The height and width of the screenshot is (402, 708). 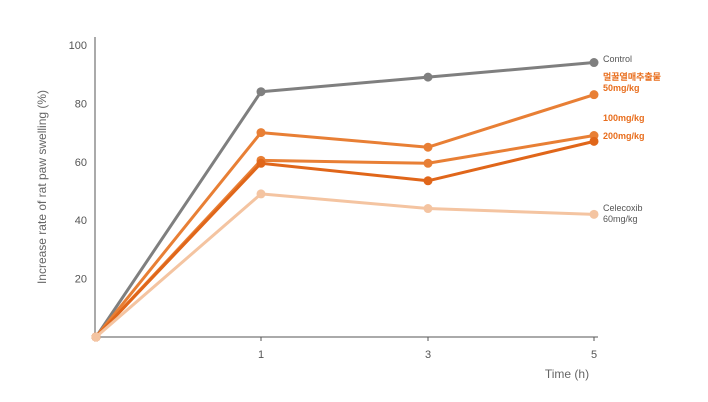 What do you see at coordinates (567, 374) in the screenshot?
I see `x-axis-title: Time (h)` at bounding box center [567, 374].